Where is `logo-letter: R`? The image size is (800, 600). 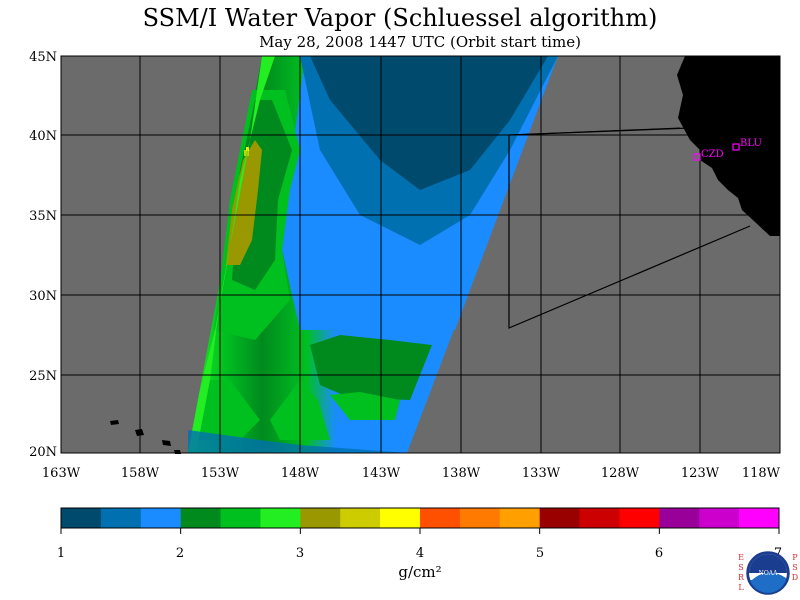
logo-letter: R is located at coordinates (741, 577).